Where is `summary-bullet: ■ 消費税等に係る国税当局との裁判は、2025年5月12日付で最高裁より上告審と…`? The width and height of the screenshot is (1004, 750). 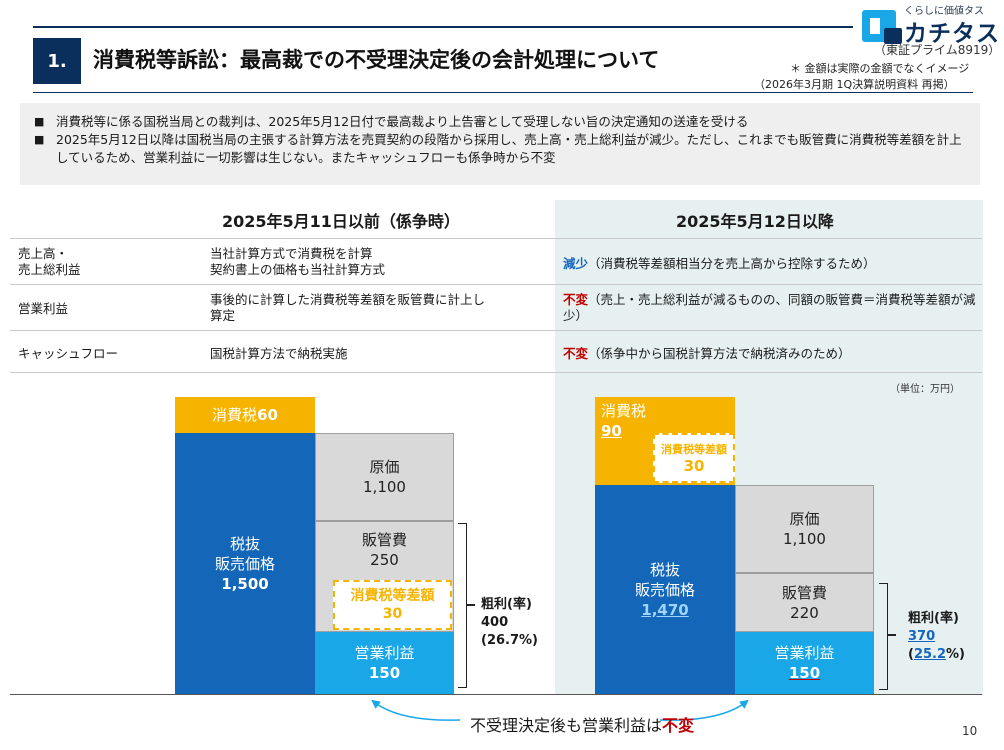
summary-bullet: ■ 消費税等に係る国税当局との裁判は、2025年5月12日付で最高裁より上告審と… is located at coordinates (500, 122).